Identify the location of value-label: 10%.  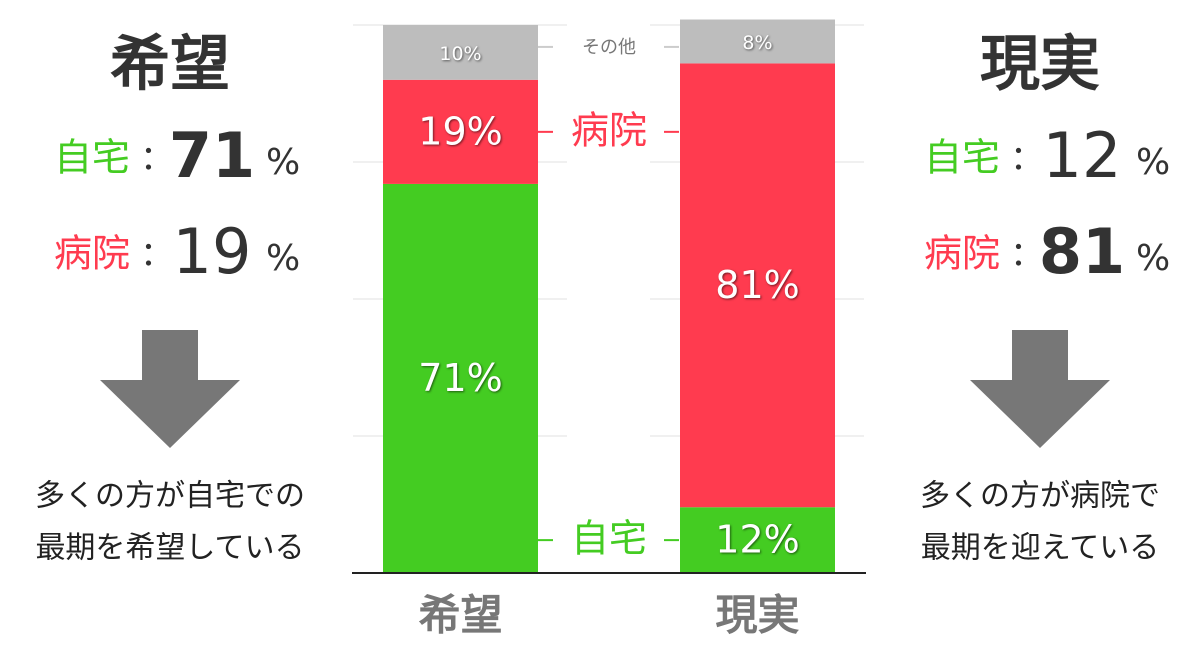
(460, 54).